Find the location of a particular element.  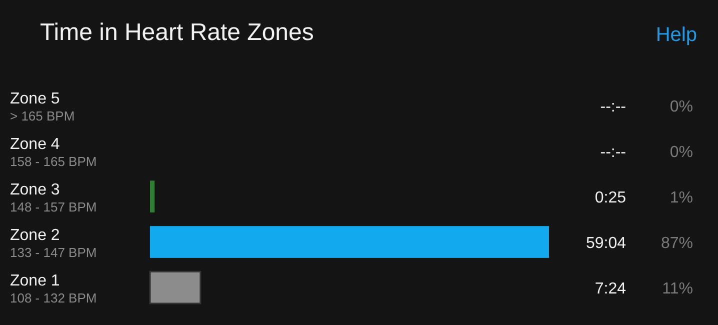

chart-title: Time in Heart Rate Zones is located at coordinates (177, 32).